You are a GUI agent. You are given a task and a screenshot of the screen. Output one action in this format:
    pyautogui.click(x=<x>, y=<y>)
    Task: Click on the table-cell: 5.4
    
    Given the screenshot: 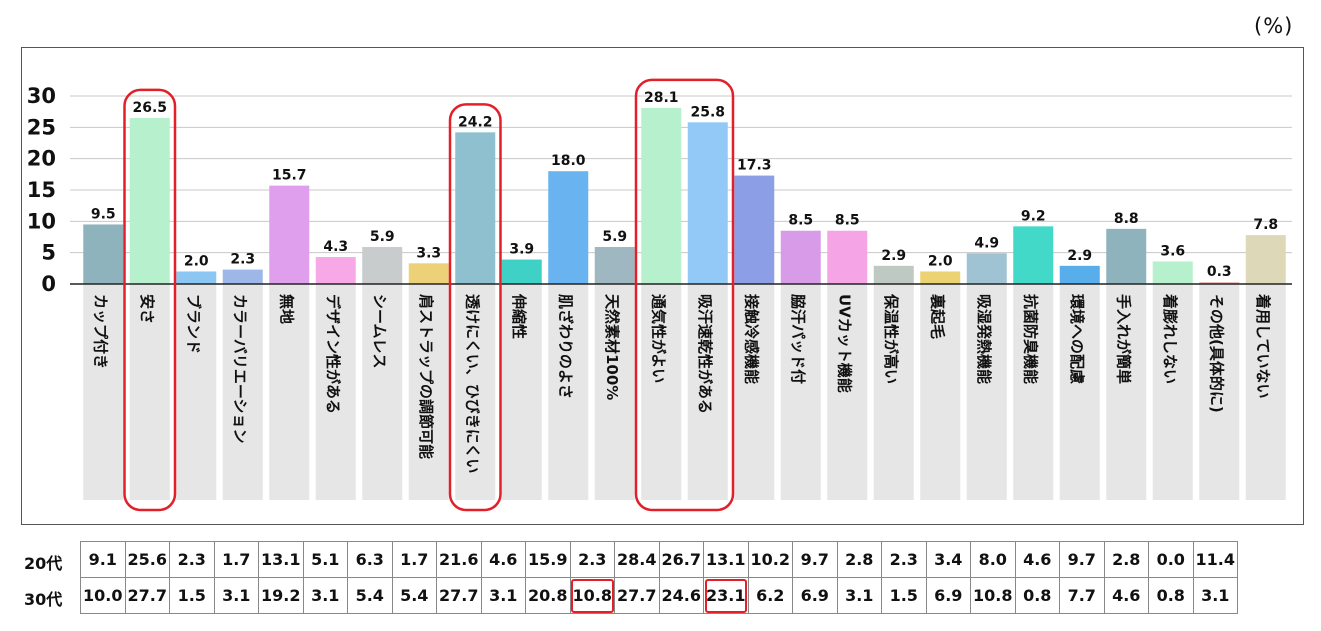 What is the action you would take?
    pyautogui.click(x=370, y=595)
    